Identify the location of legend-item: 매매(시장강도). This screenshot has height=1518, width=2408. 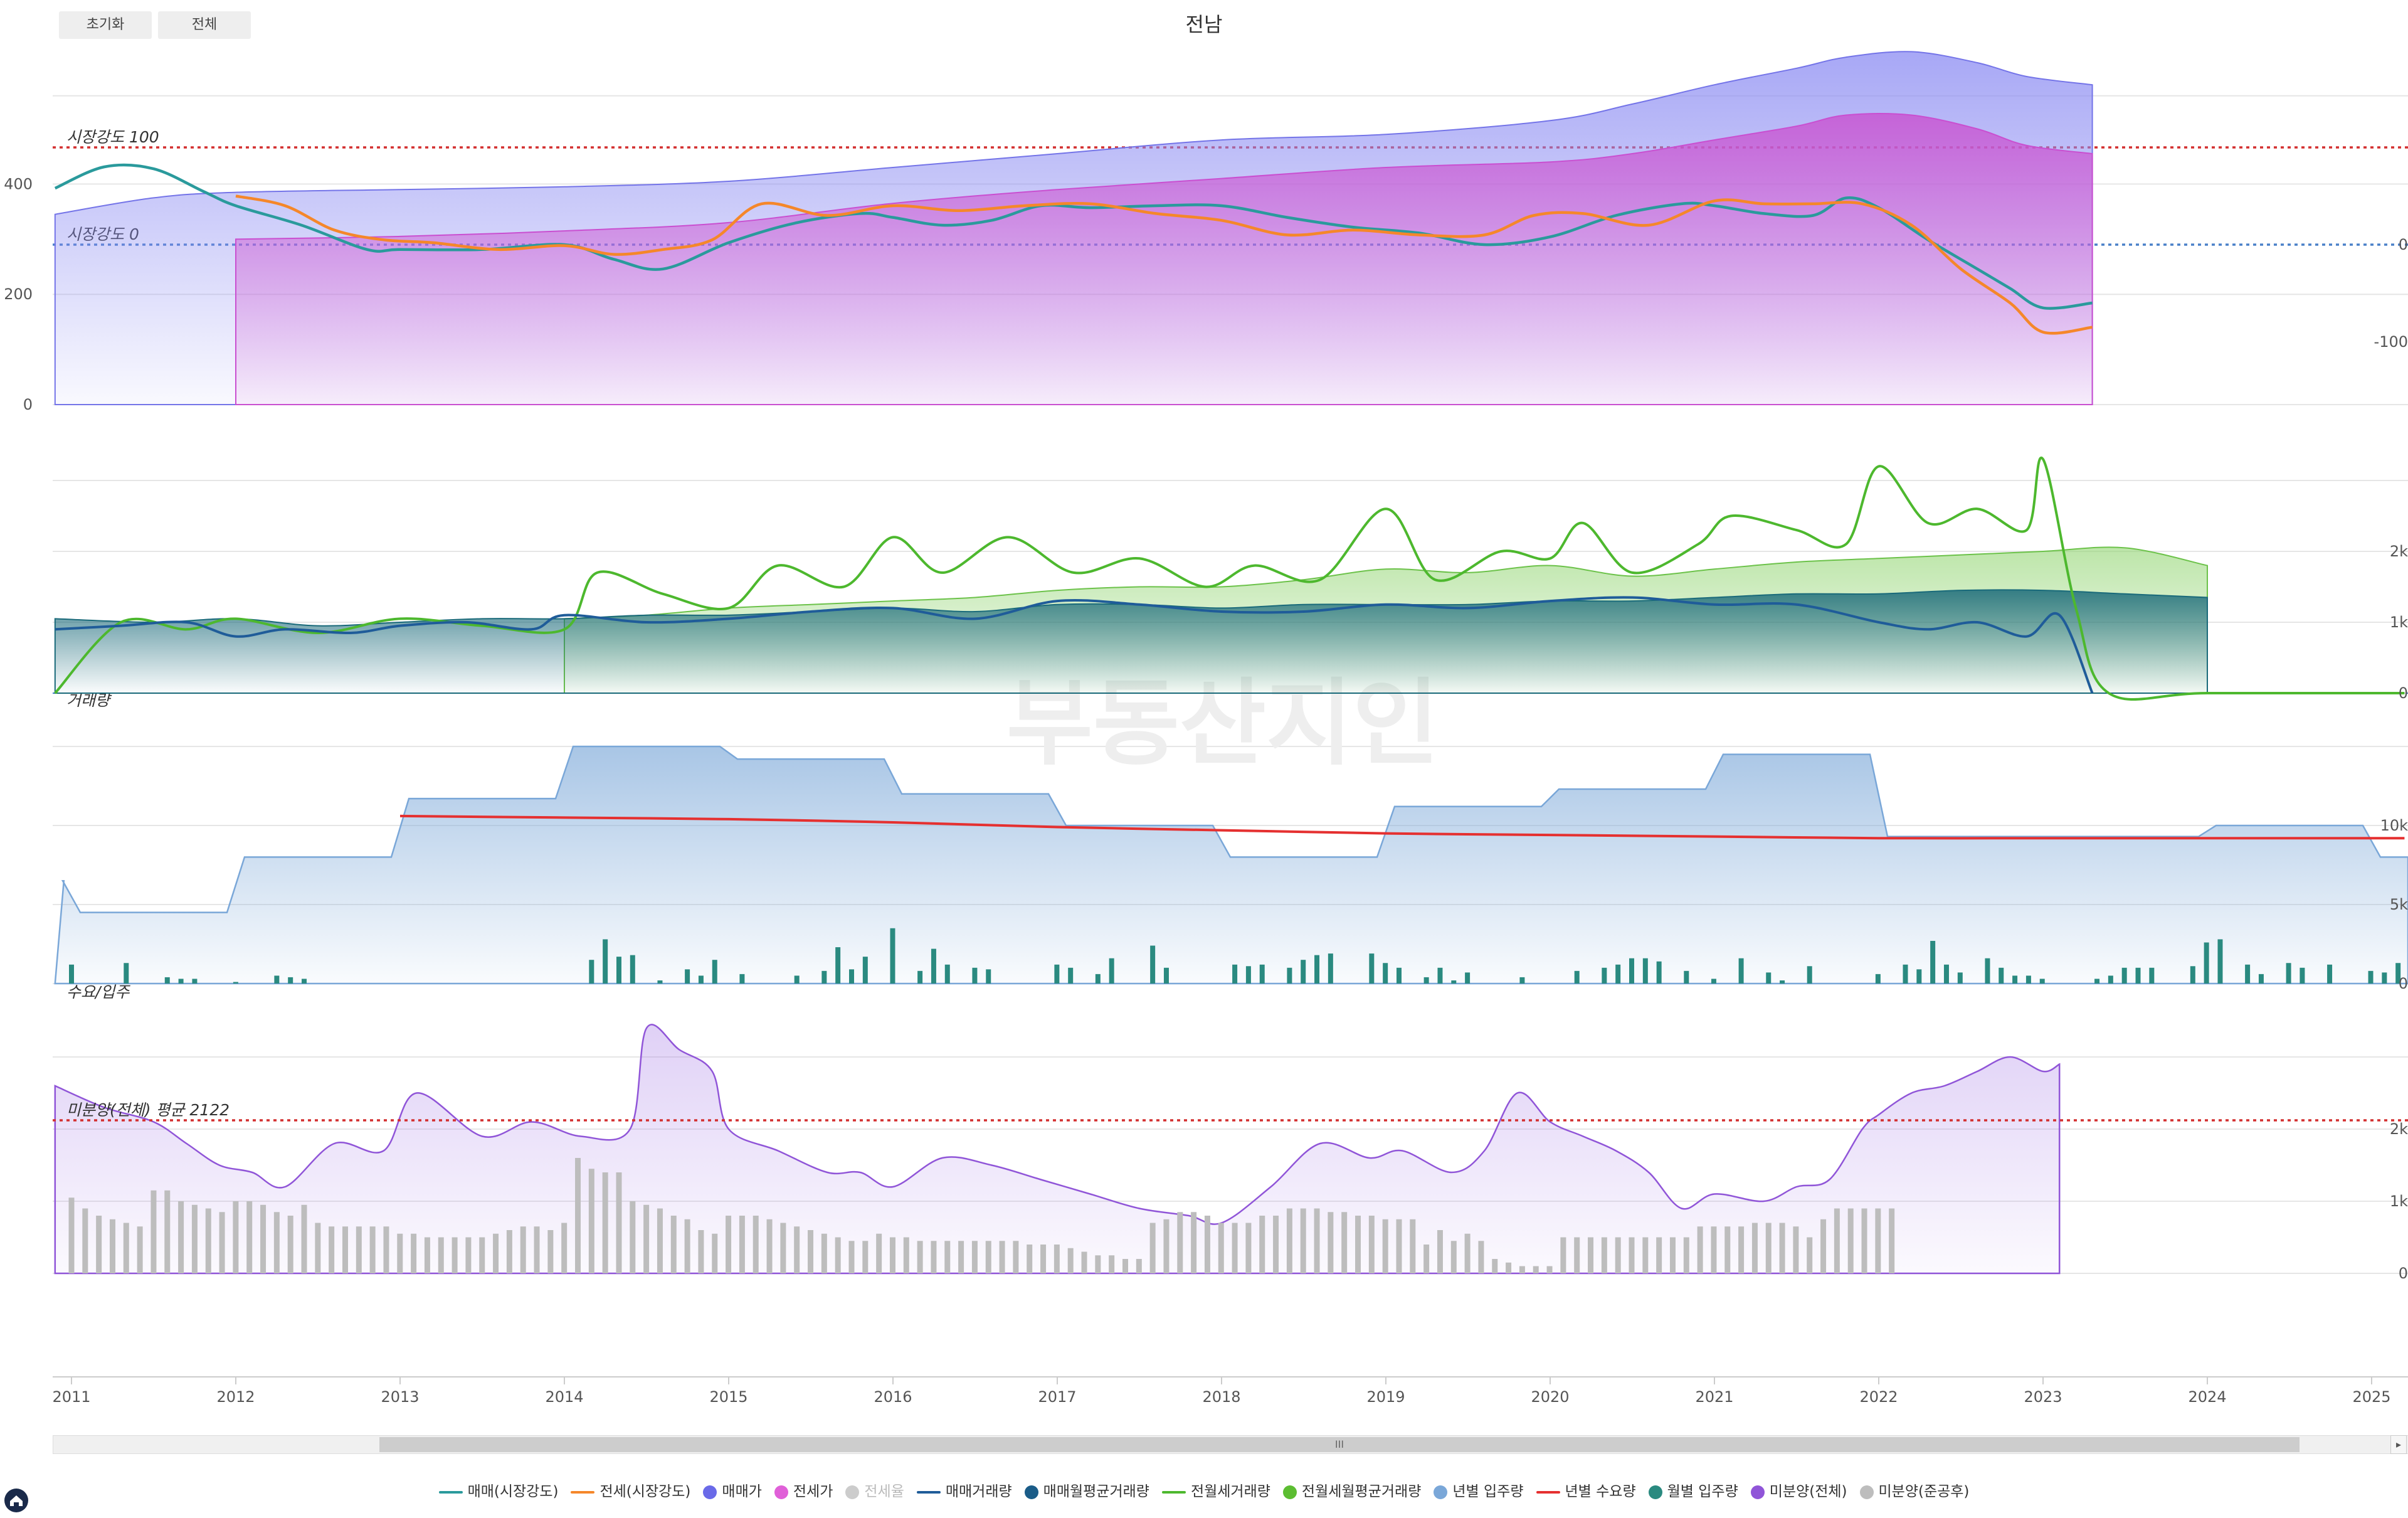
(498, 1490).